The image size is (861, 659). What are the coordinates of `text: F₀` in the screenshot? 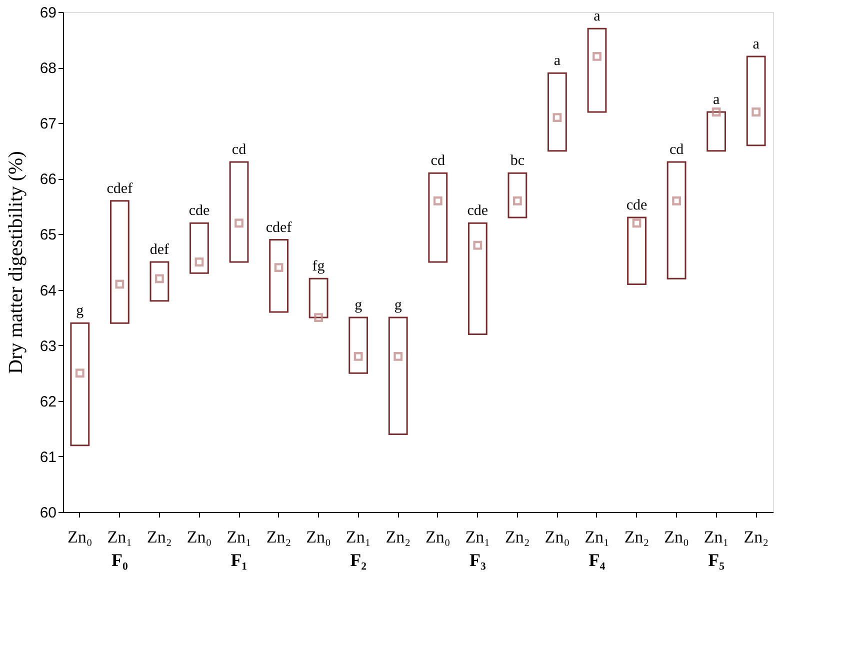 It's located at (119, 560).